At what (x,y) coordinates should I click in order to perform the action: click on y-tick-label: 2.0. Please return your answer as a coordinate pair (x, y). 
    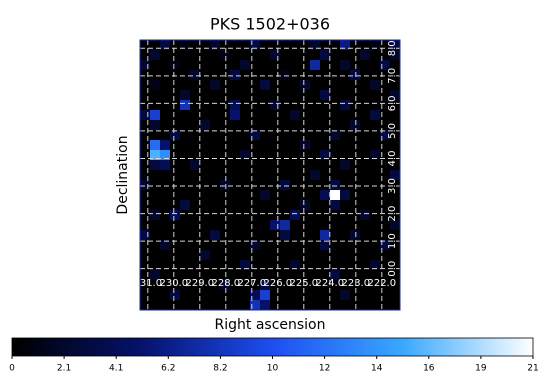
    Looking at the image, I should click on (392, 214).